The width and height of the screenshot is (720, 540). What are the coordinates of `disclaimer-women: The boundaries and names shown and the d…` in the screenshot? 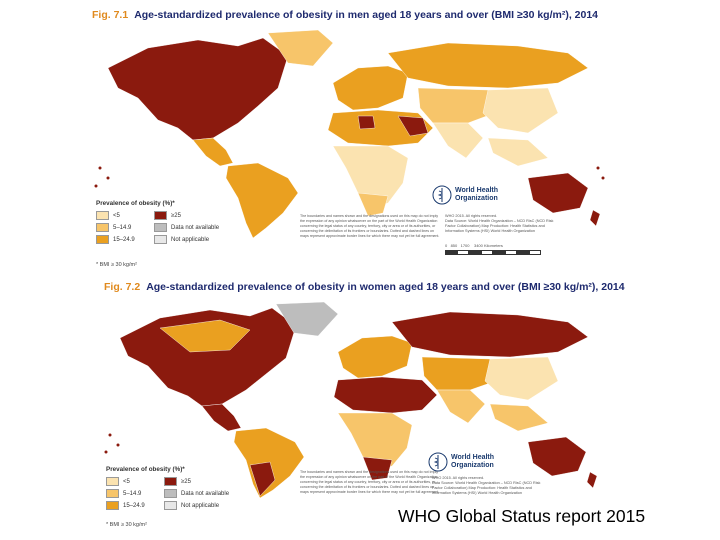 It's located at (370, 482).